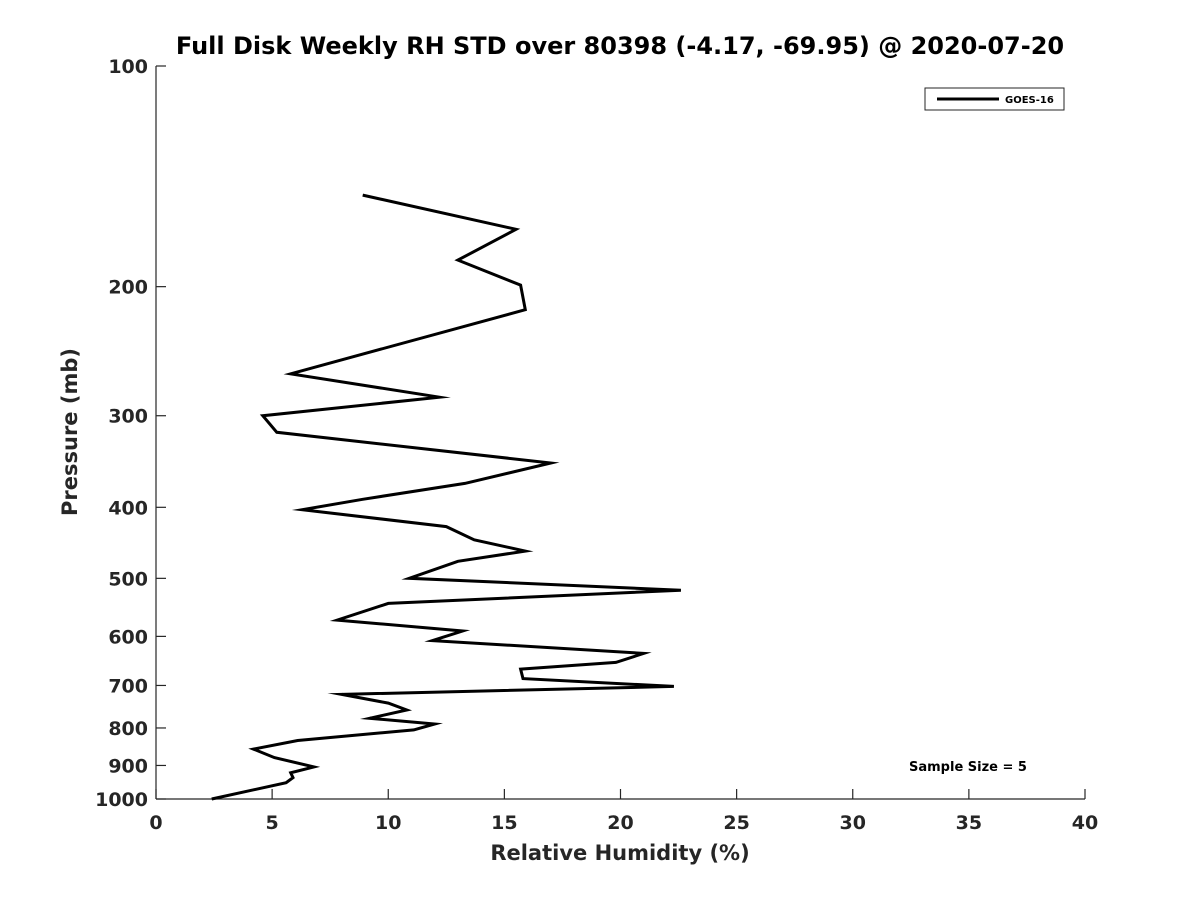 The width and height of the screenshot is (1200, 900). Describe the element at coordinates (968, 767) in the screenshot. I see `sample-size-annotation: Sample Size = 5` at that location.